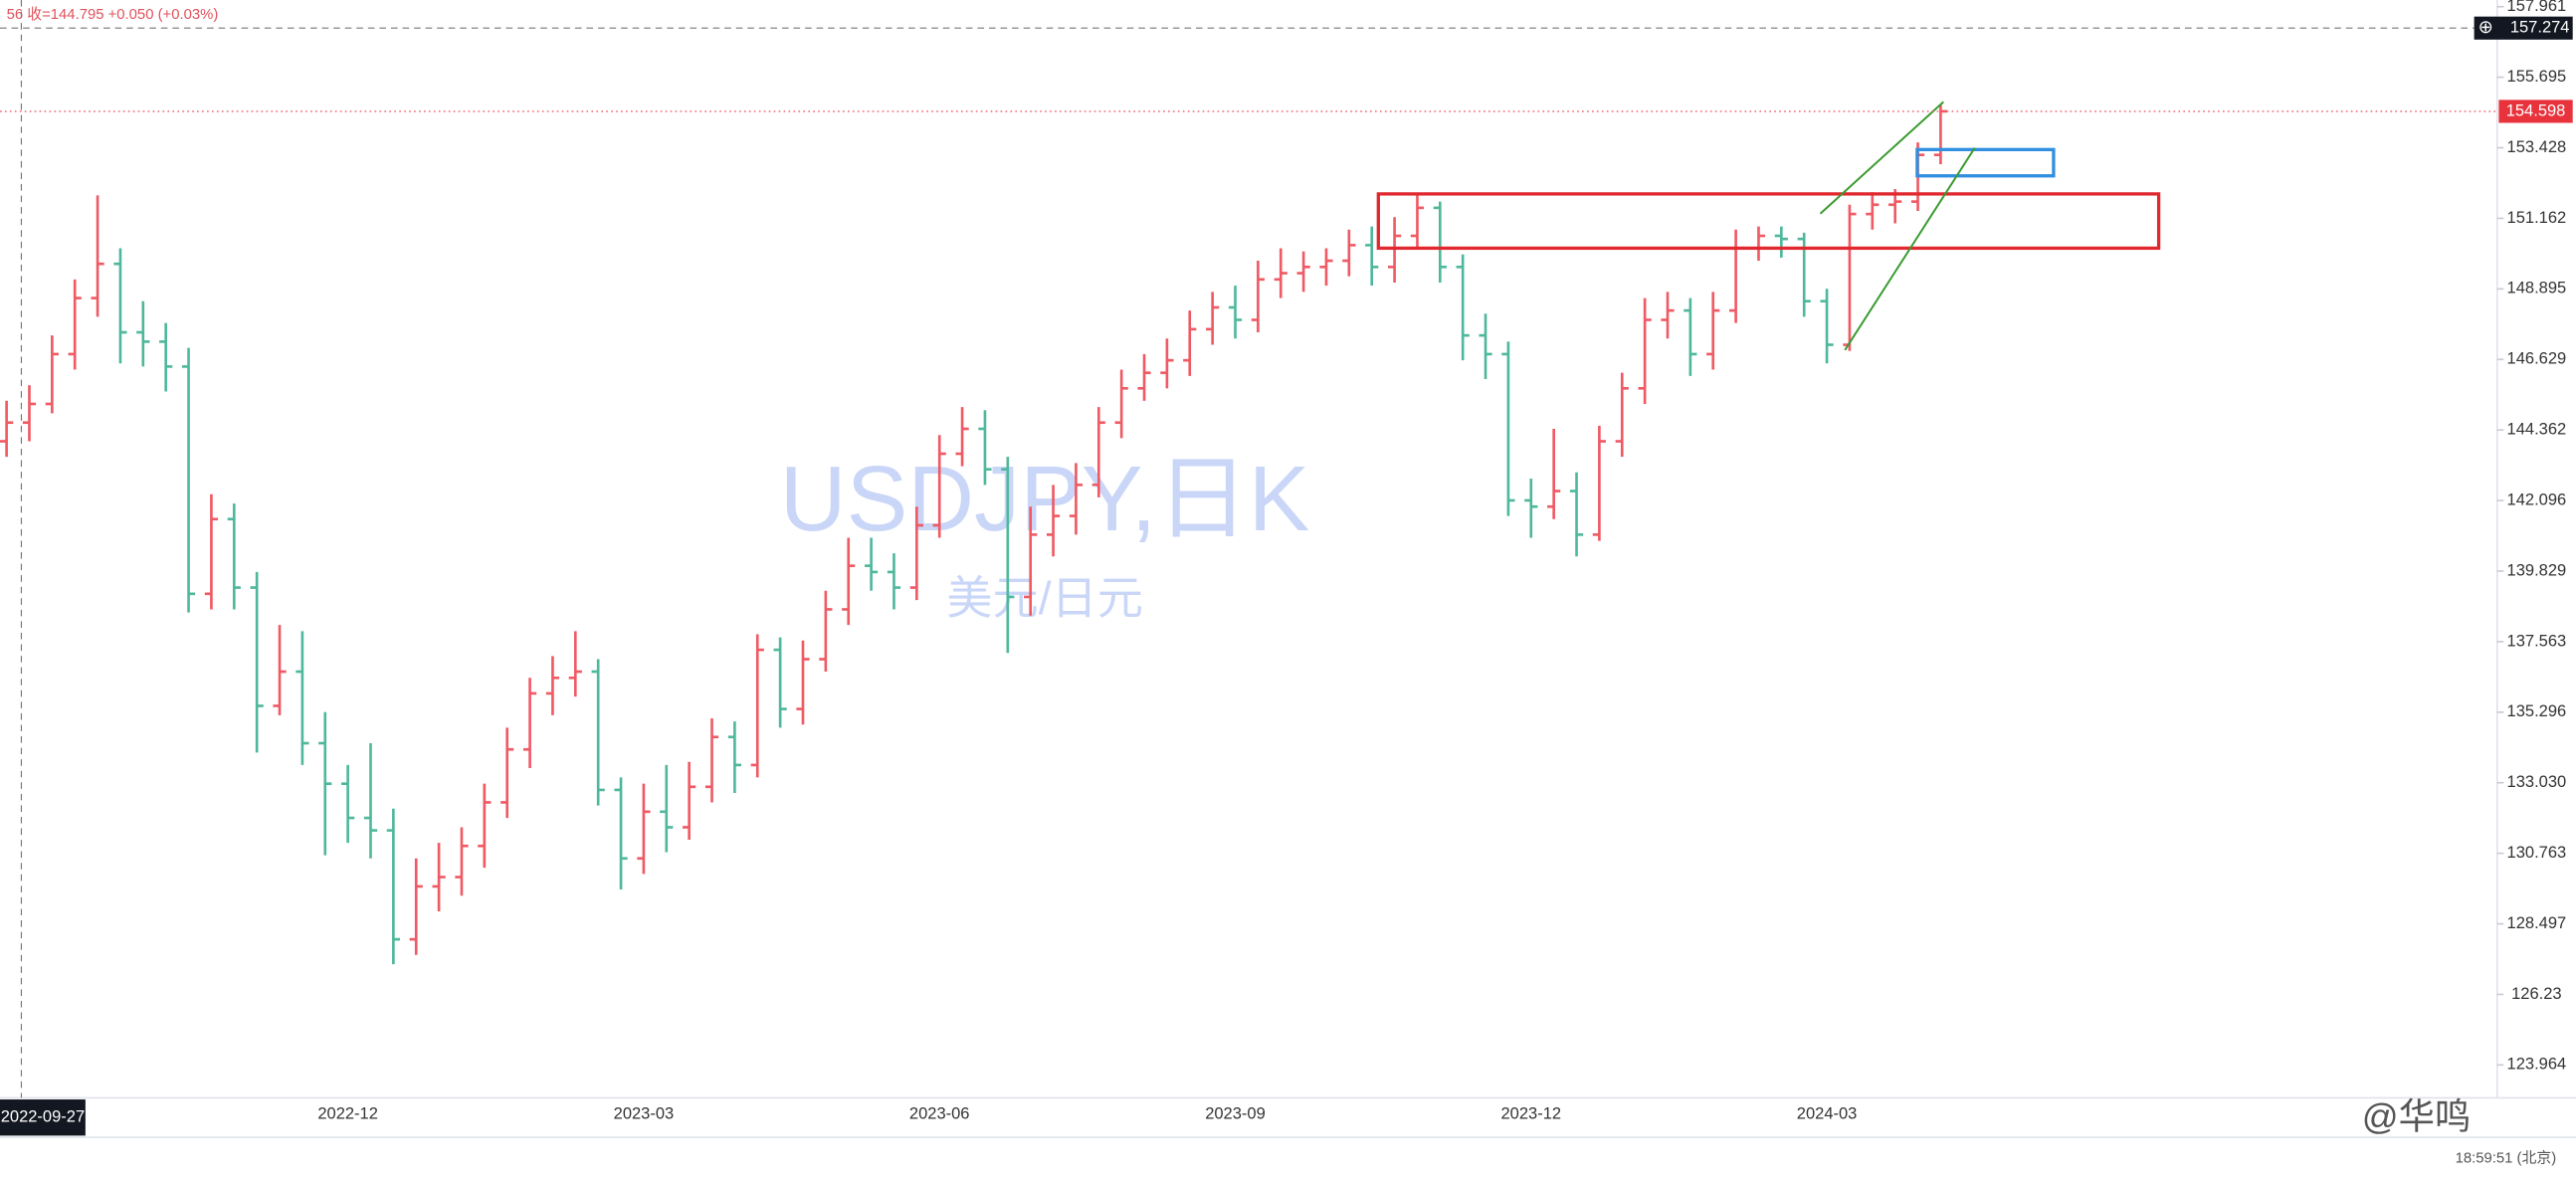 The width and height of the screenshot is (2576, 1180). What do you see at coordinates (2536, 549) in the screenshot?
I see `price-axis` at bounding box center [2536, 549].